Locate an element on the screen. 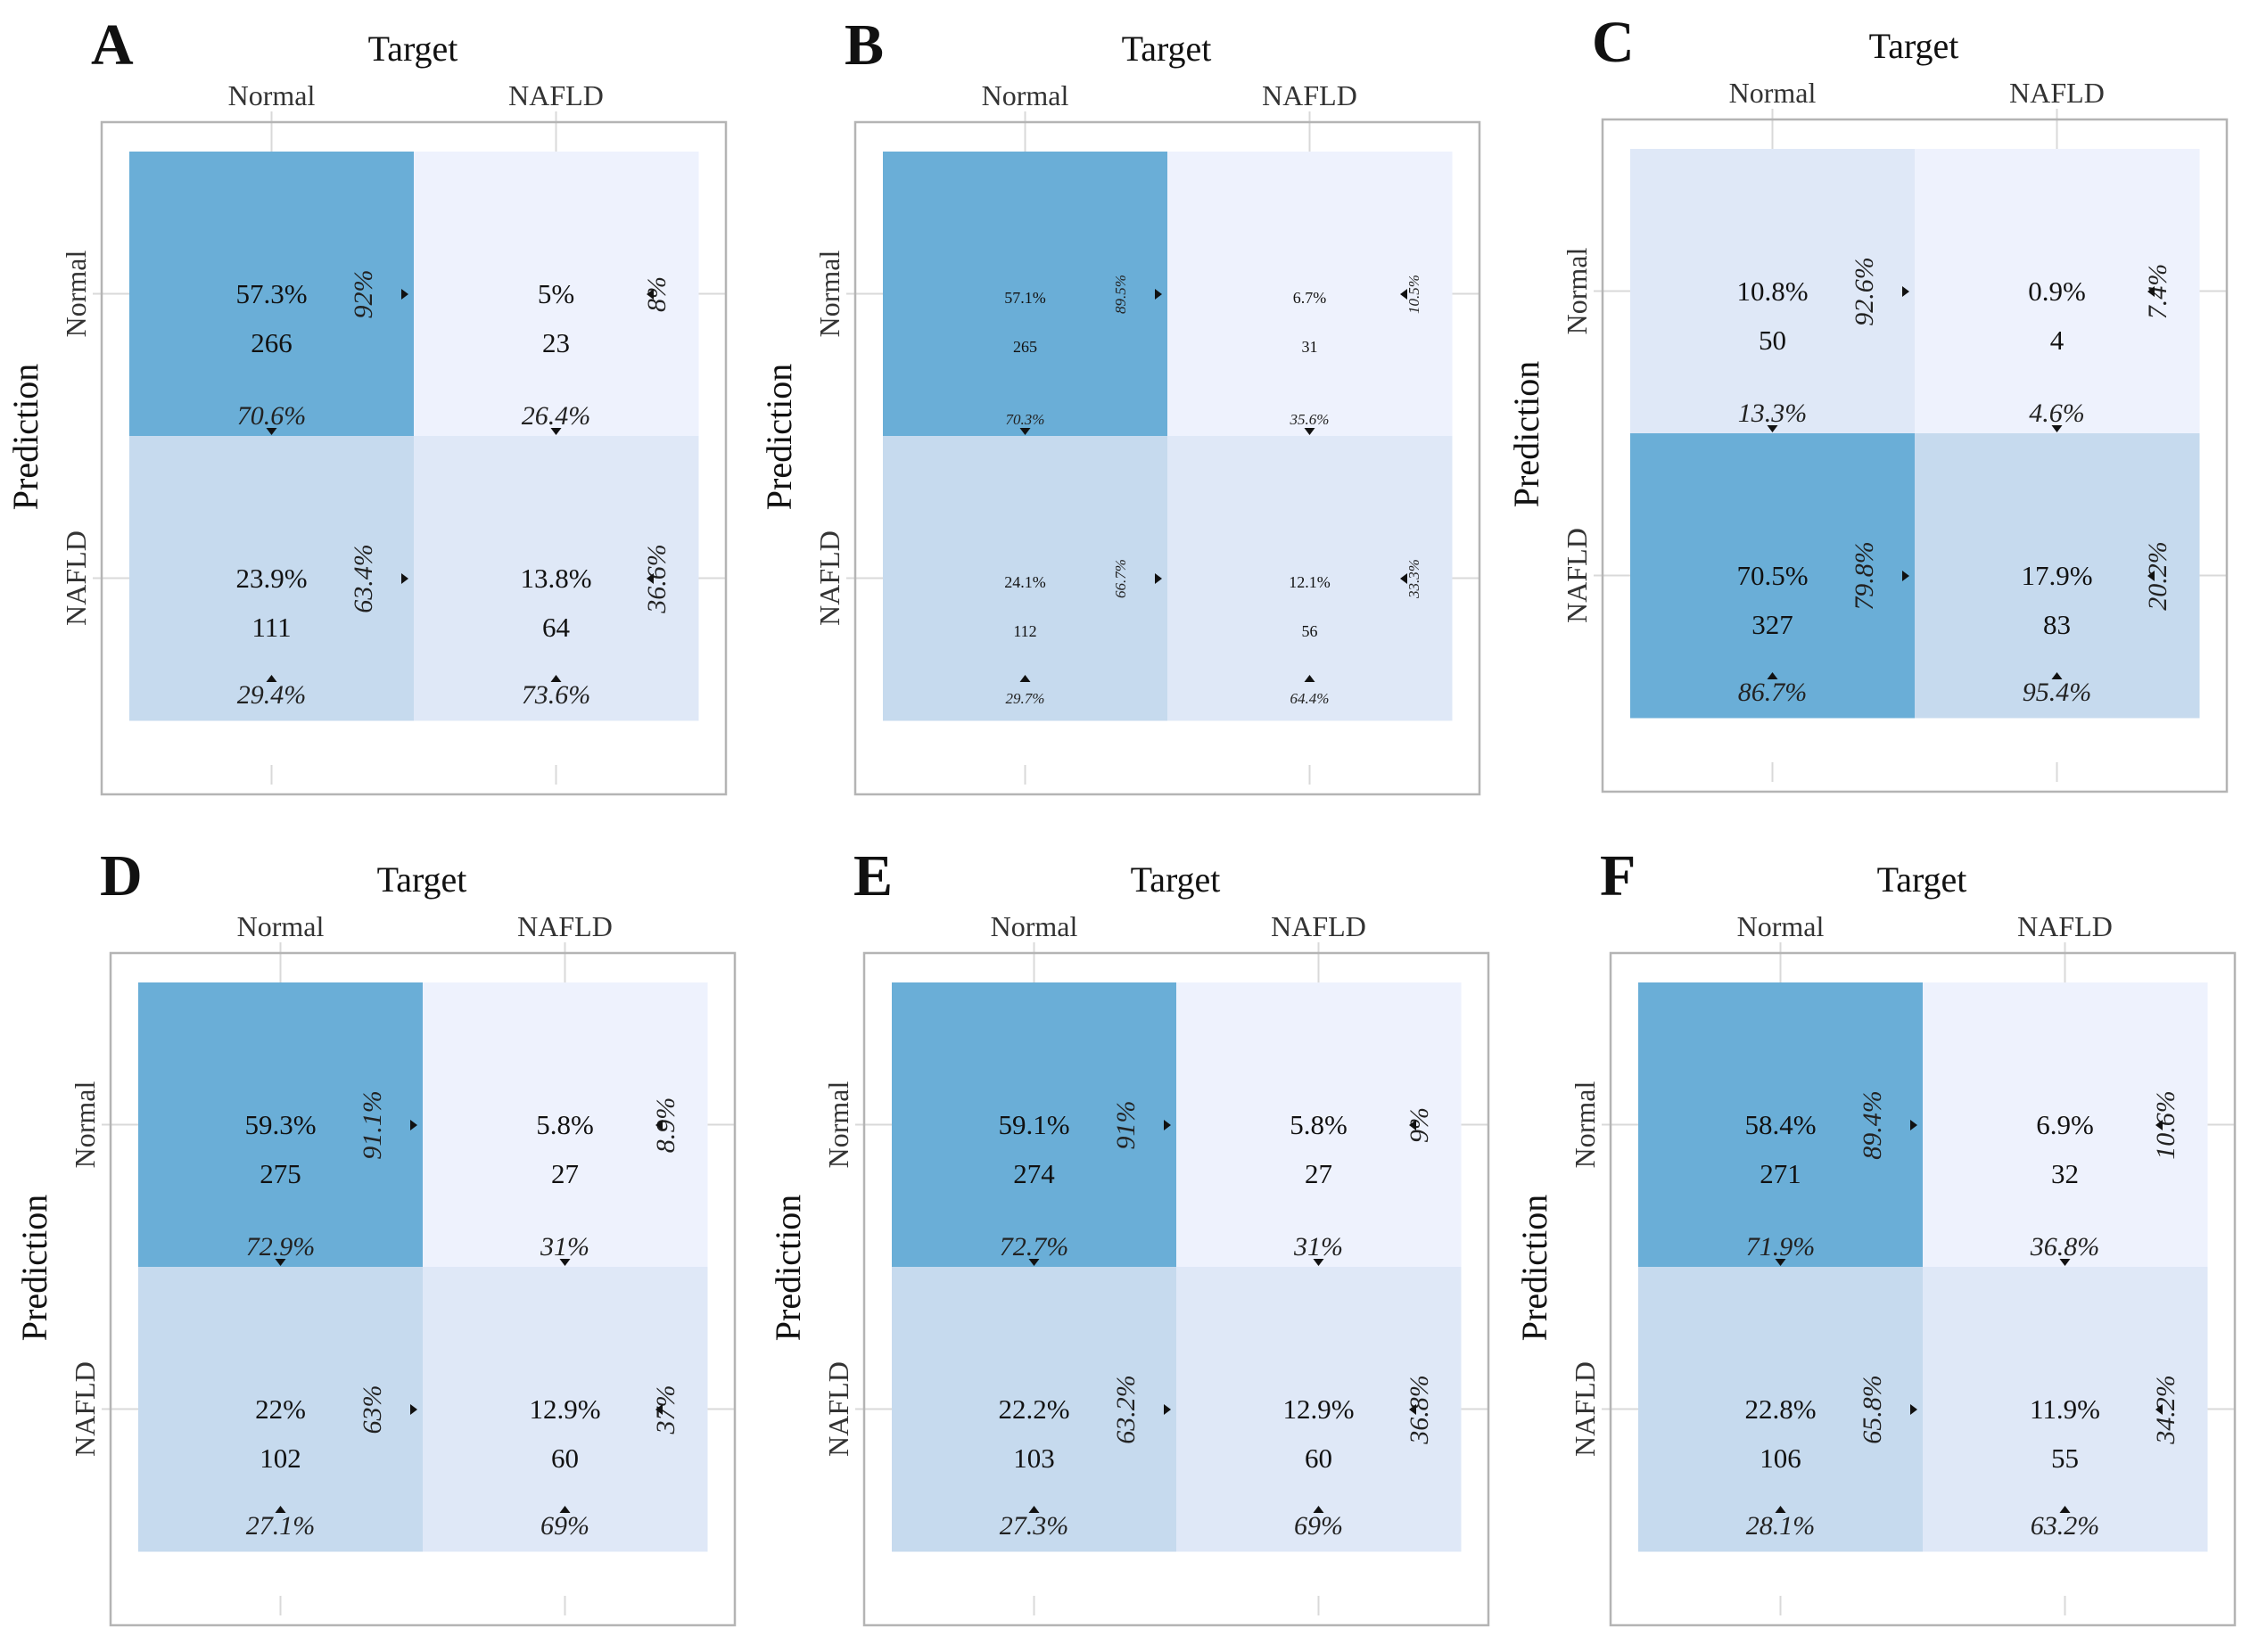 This screenshot has height=1652, width=2250. cell-percentage: 59.1% is located at coordinates (1033, 1125).